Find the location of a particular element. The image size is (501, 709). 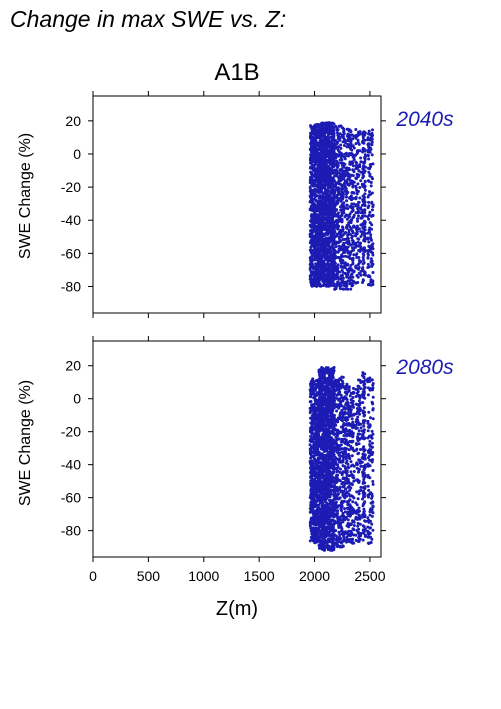

y-tick-label: -20 is located at coordinates (71, 187).